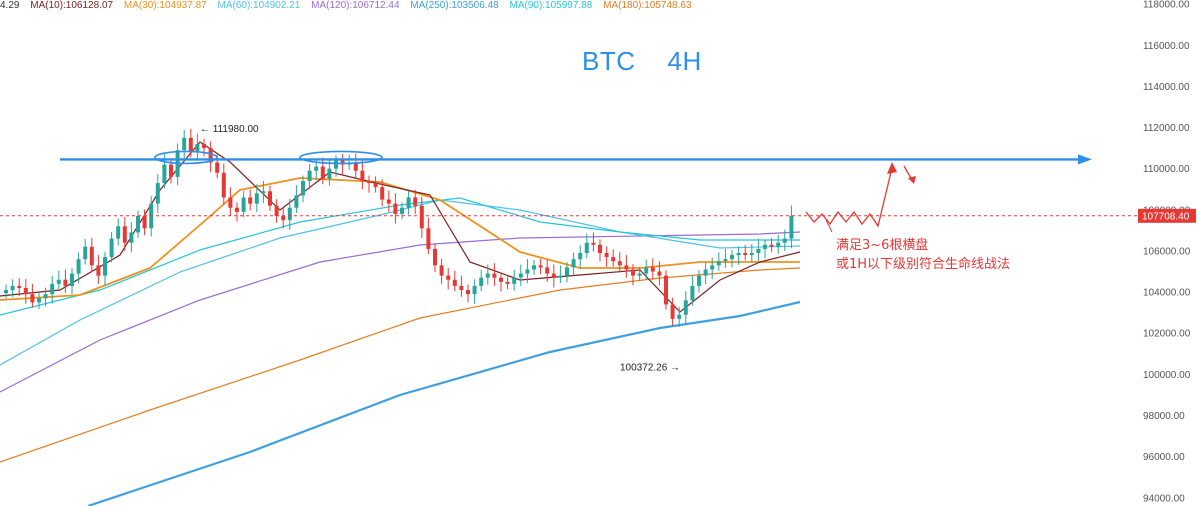  Describe the element at coordinates (1164, 498) in the screenshot. I see `y-tick-label: 94000.00` at that location.